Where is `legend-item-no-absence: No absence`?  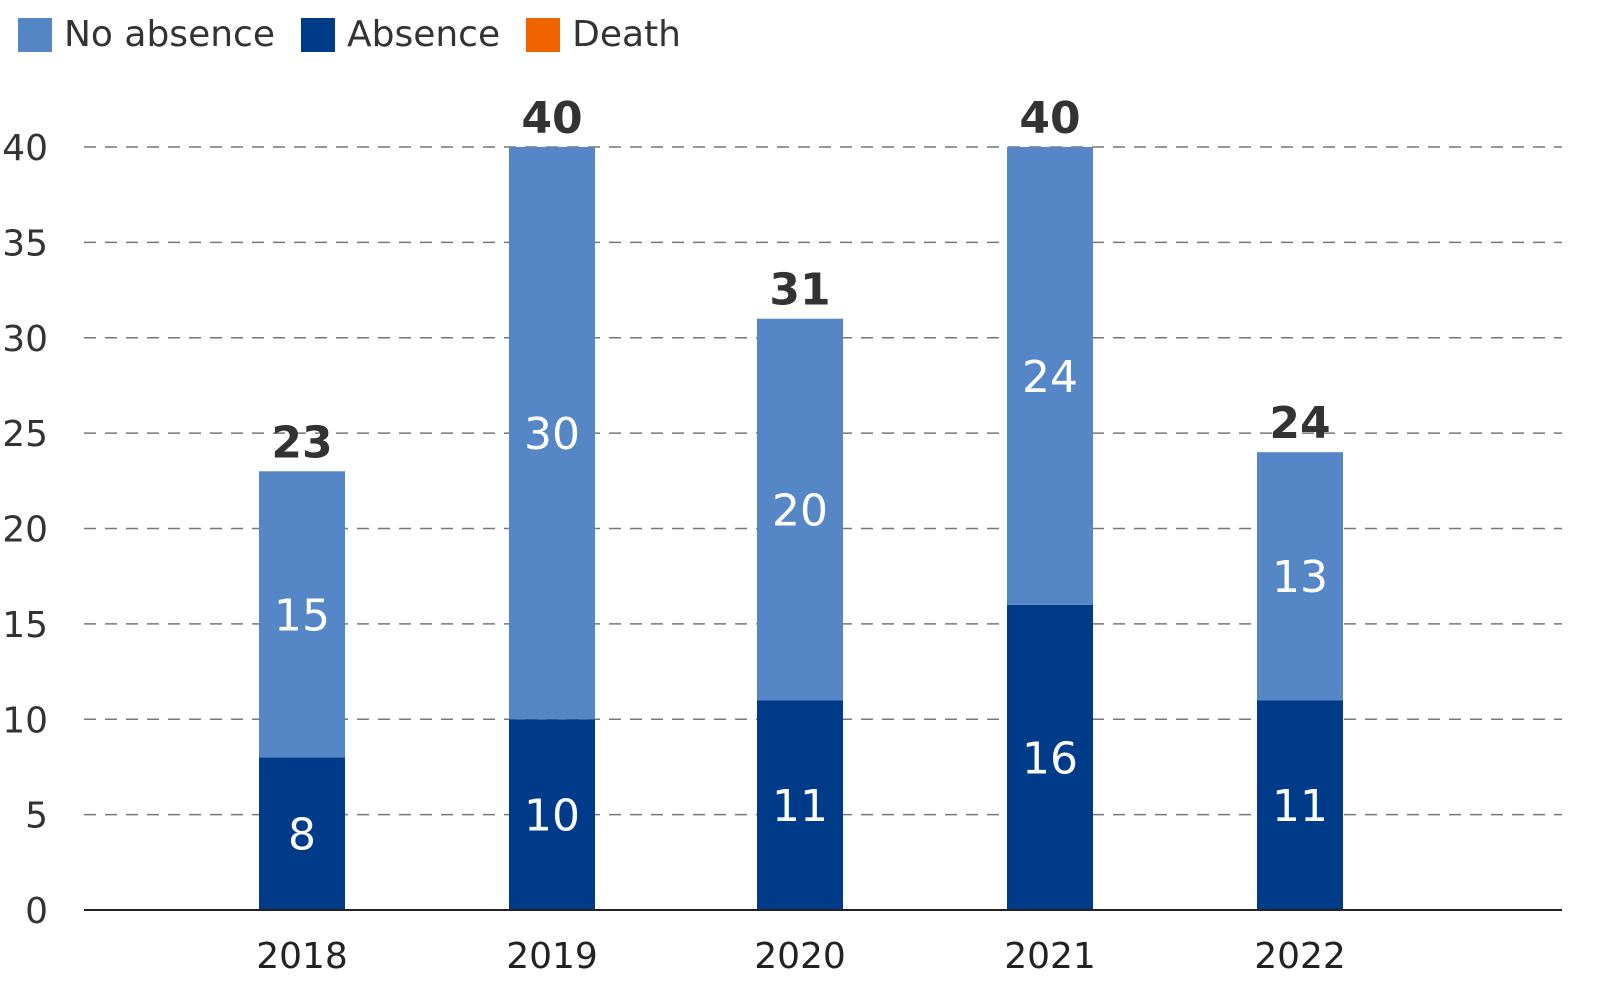 legend-item-no-absence: No absence is located at coordinates (146, 35).